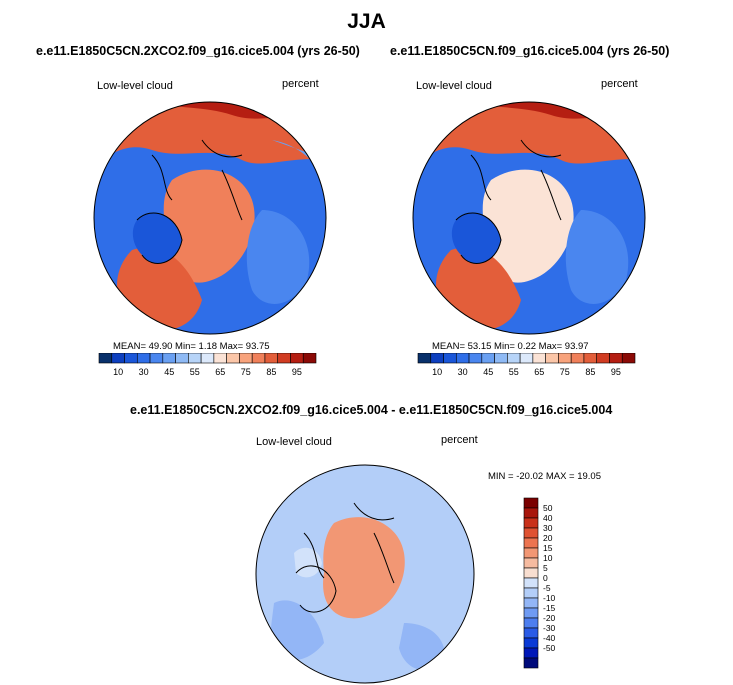 This screenshot has height=685, width=733. I want to click on panel3-colorbar-tick-label: 50, so click(548, 508).